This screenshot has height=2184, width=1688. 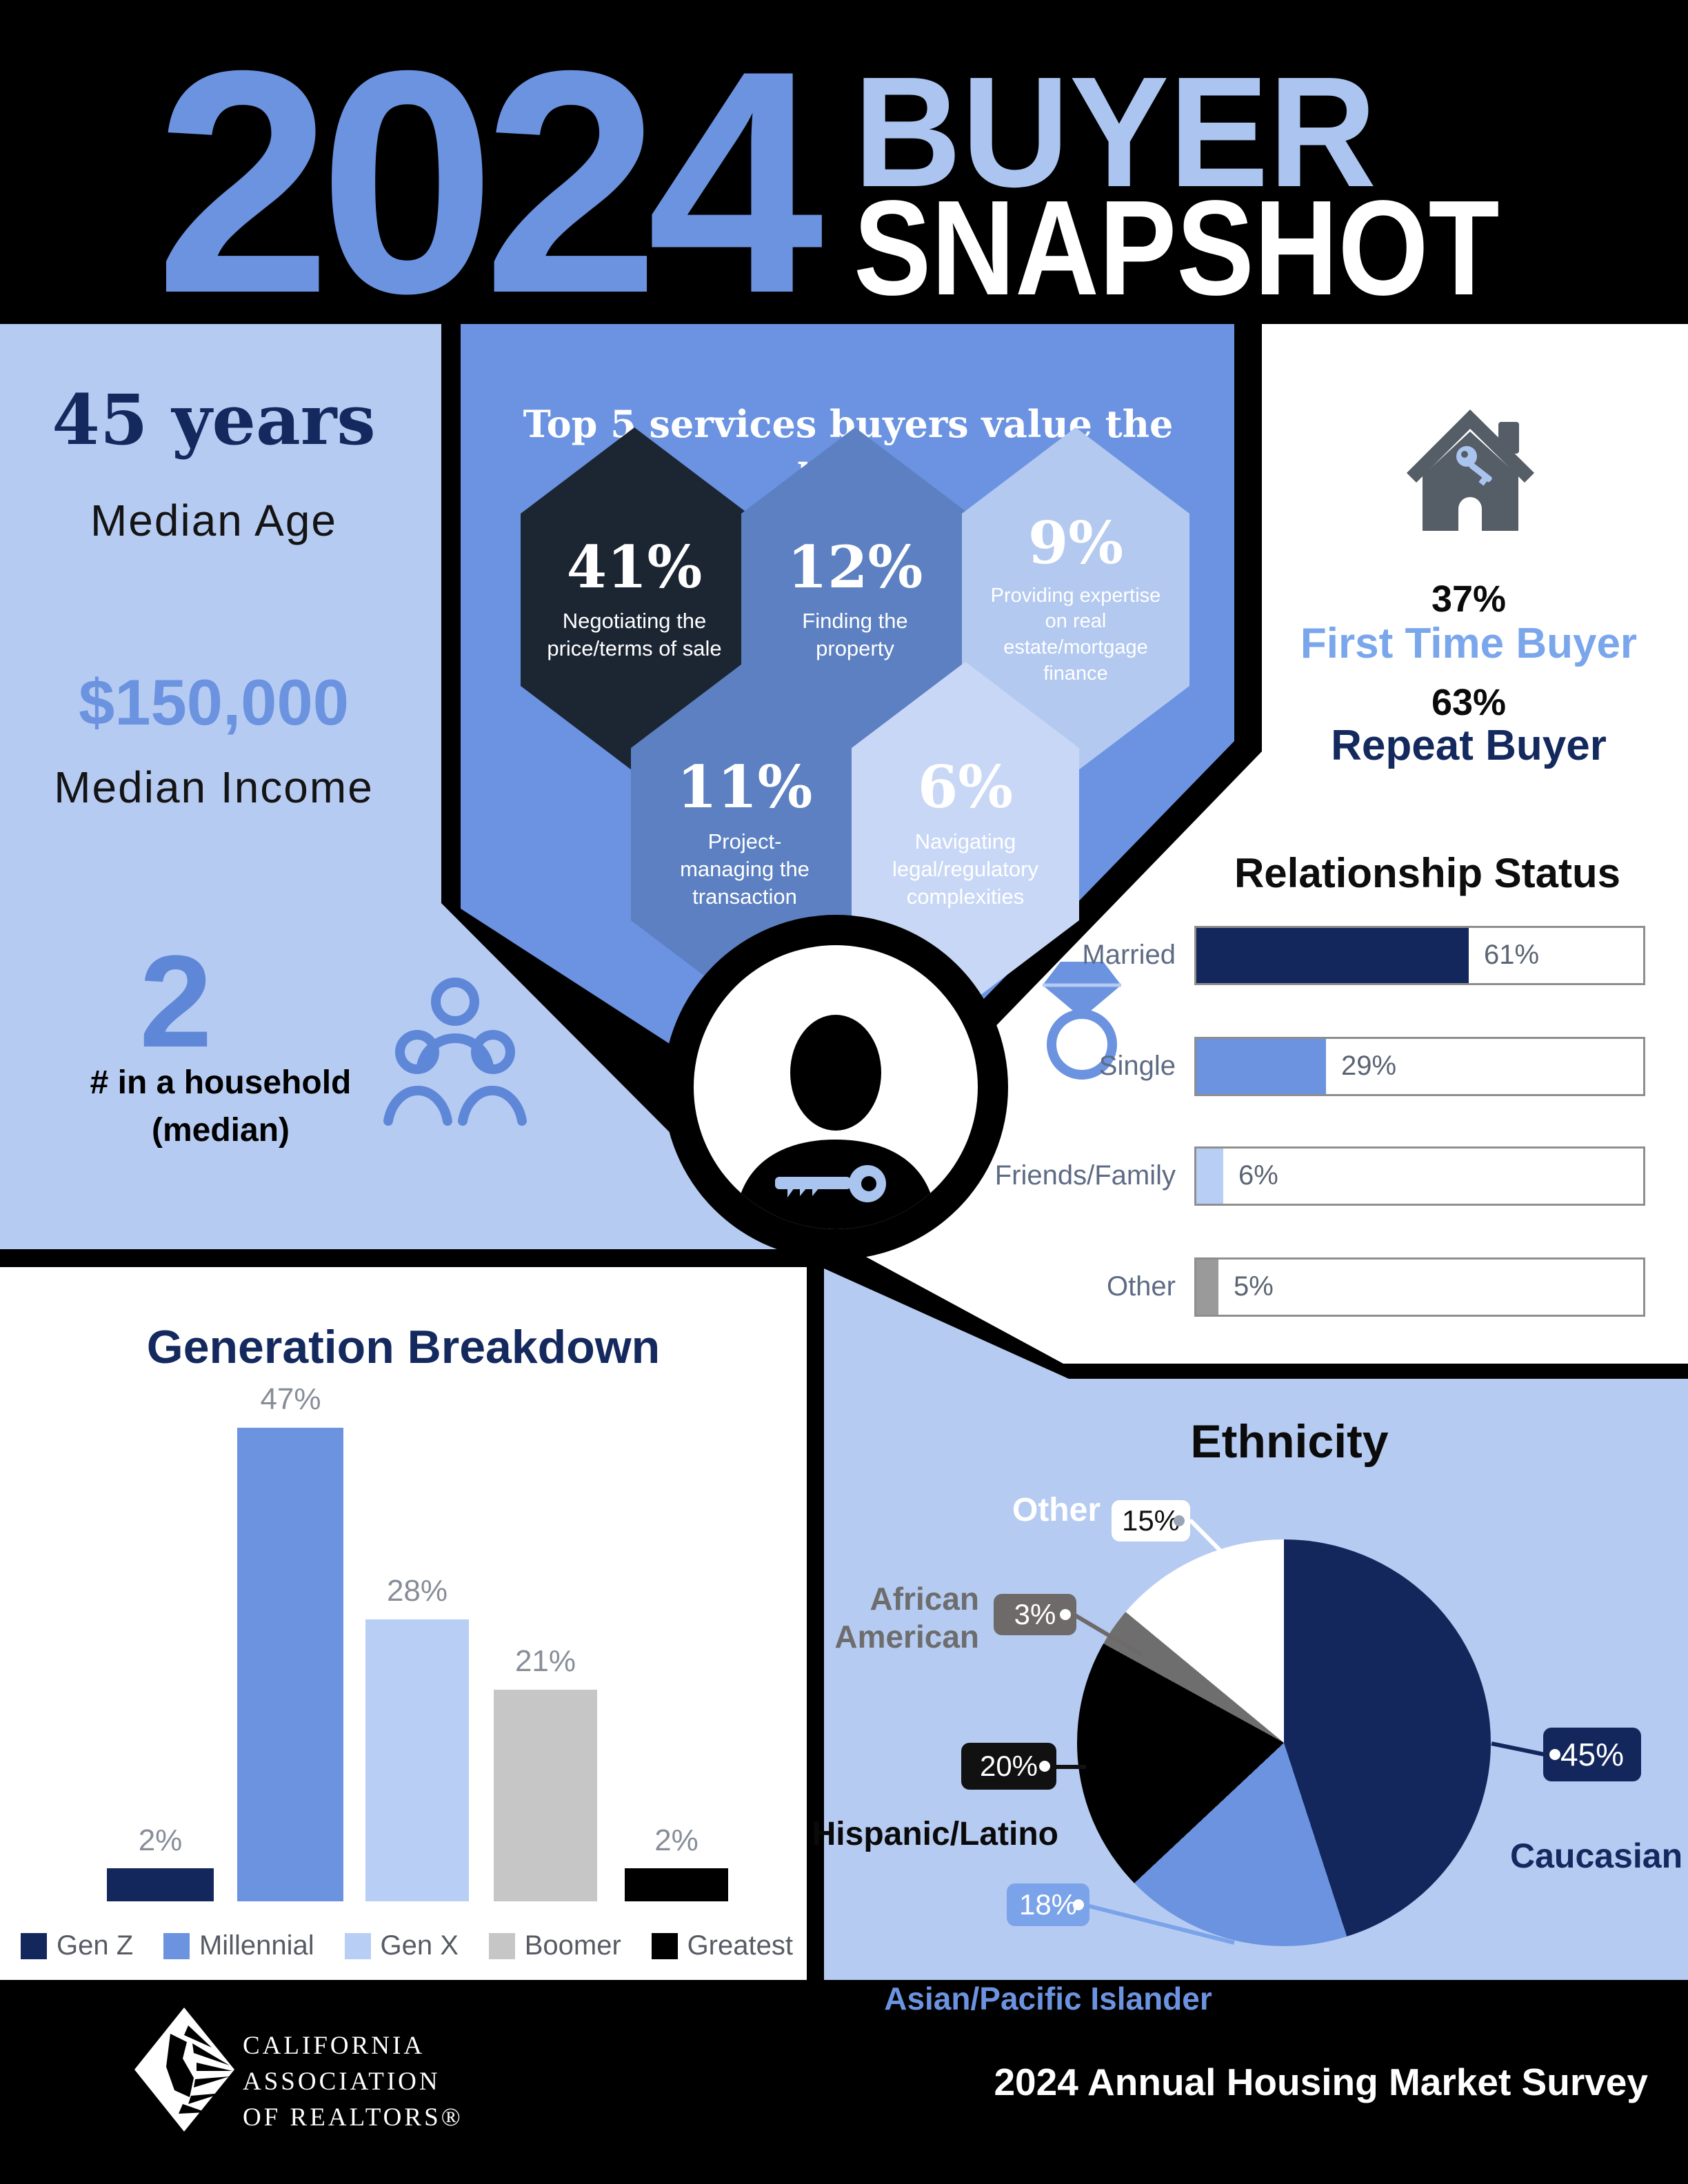 I want to click on ethnicity-label-african-american: African American, so click(x=907, y=1618).